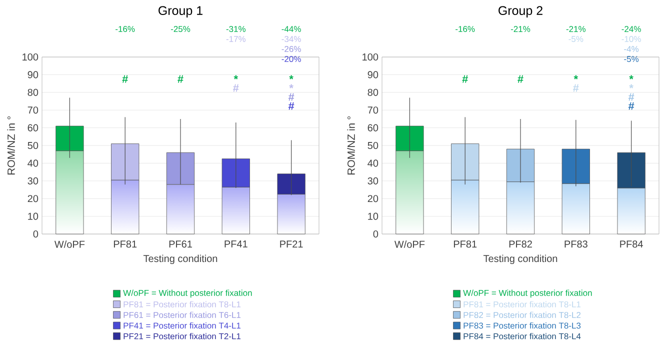 The height and width of the screenshot is (341, 669). What do you see at coordinates (236, 244) in the screenshot?
I see `x-tick-label: PF41` at bounding box center [236, 244].